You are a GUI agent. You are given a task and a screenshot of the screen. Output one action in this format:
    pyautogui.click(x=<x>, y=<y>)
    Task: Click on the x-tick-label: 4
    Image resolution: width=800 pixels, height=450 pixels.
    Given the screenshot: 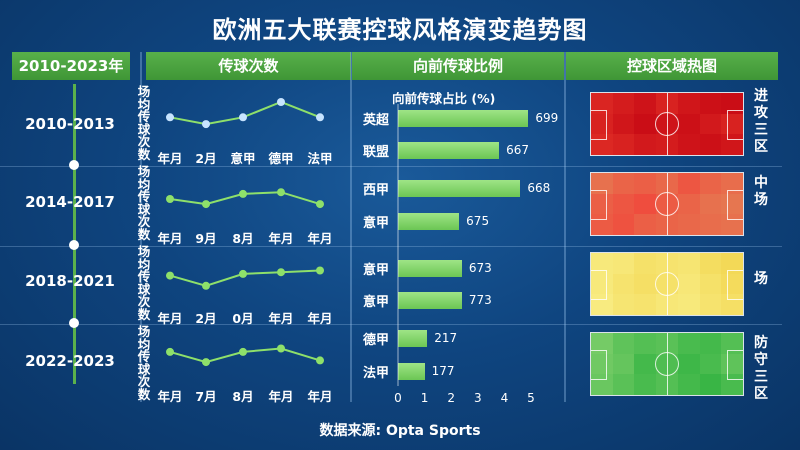 What is the action you would take?
    pyautogui.click(x=504, y=398)
    